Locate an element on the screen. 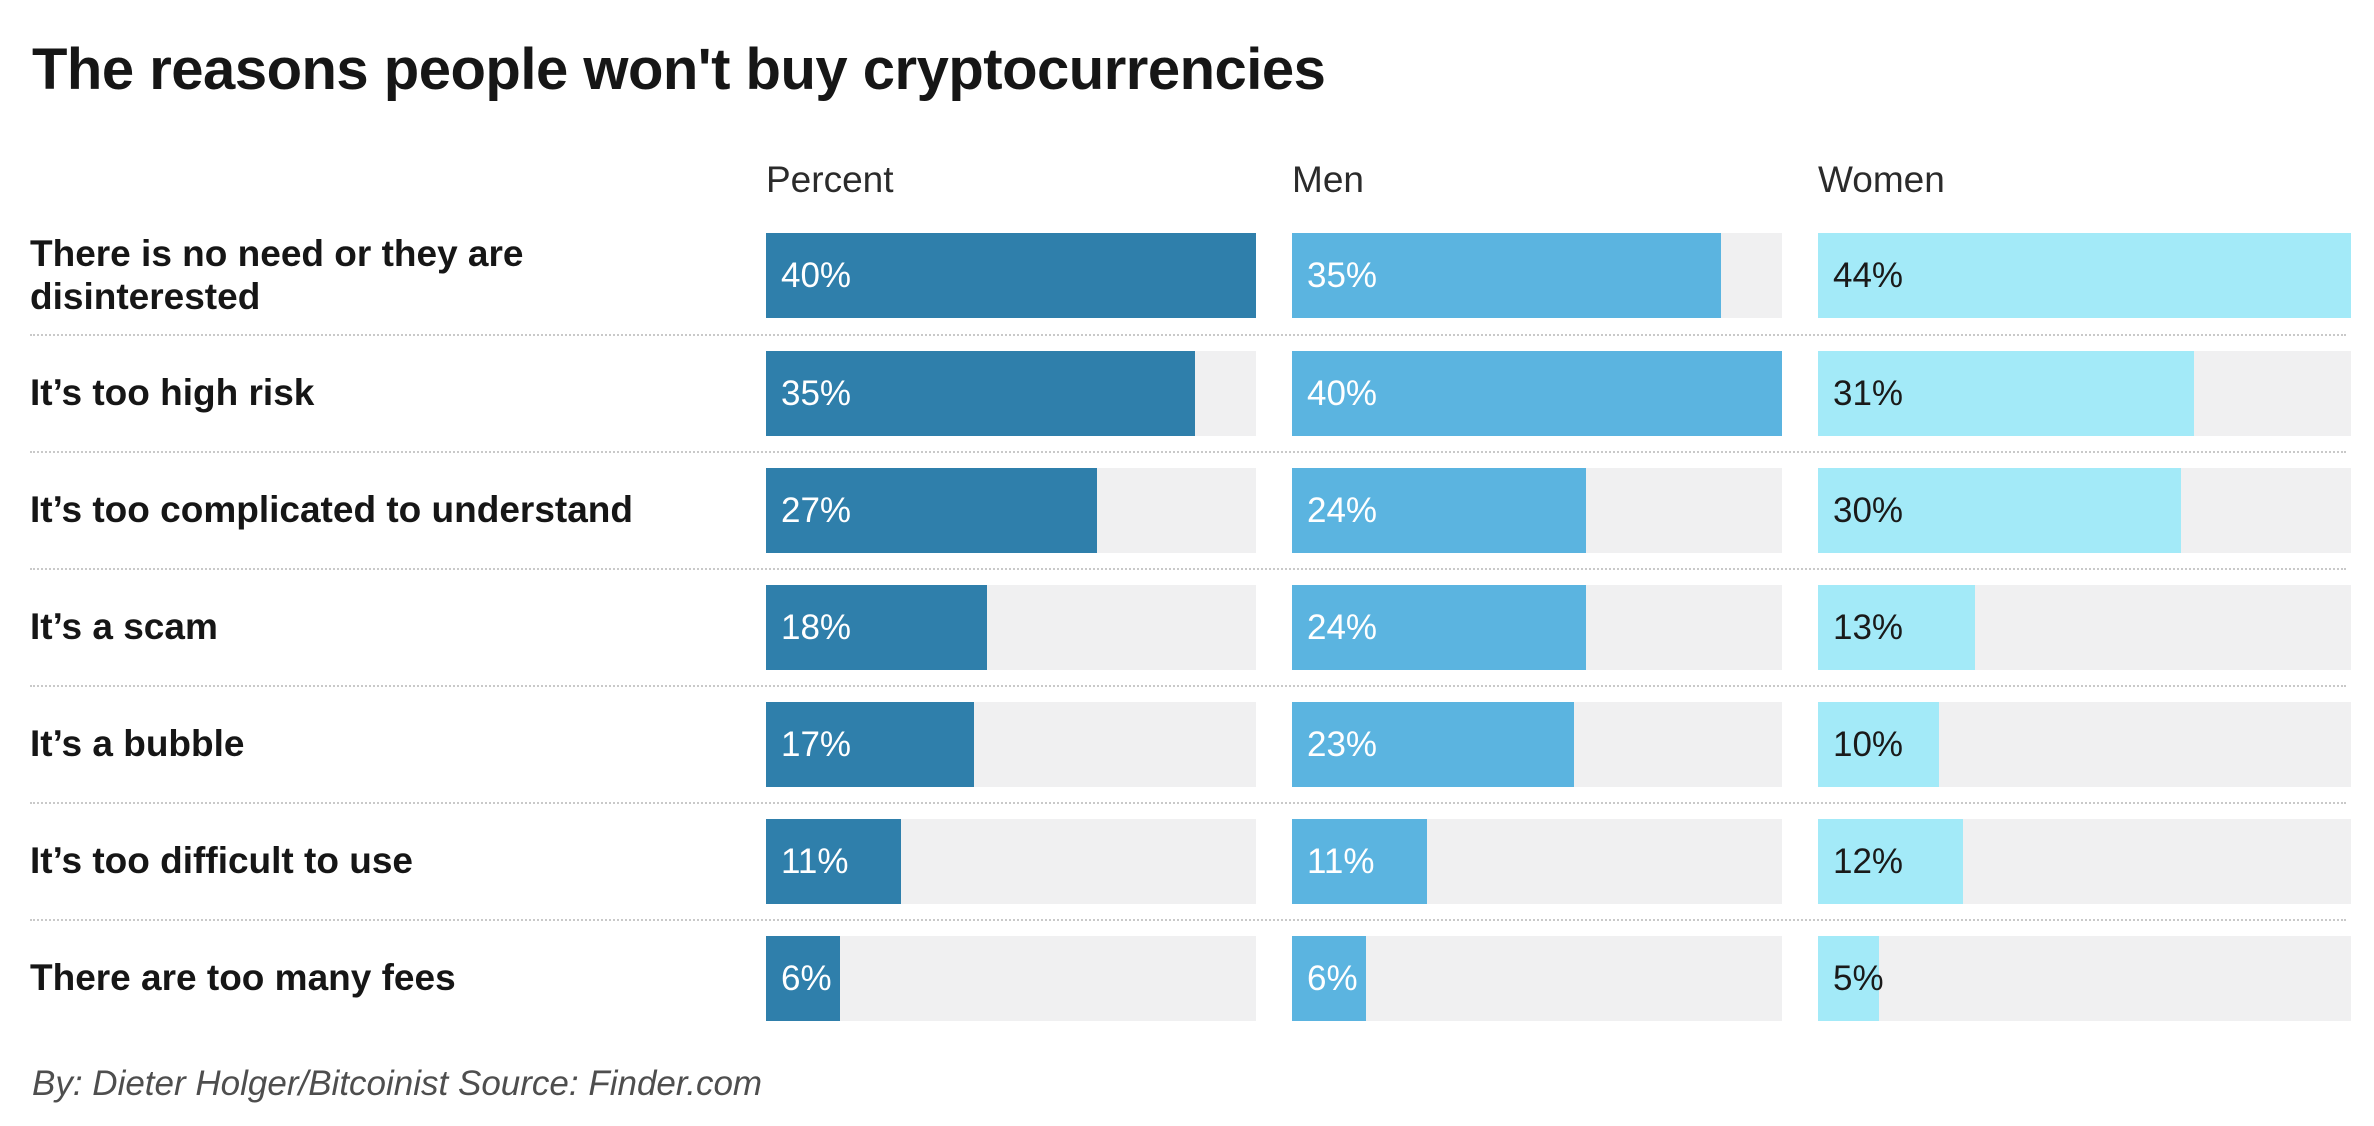  percent-bar: 40% is located at coordinates (1011, 275).